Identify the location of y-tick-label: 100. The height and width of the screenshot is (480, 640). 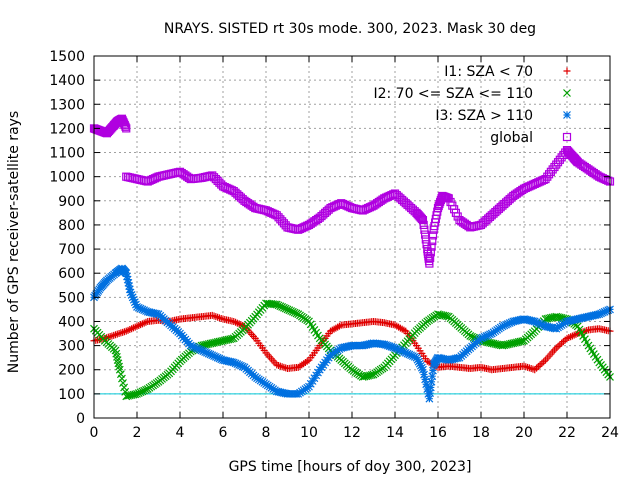
(71, 395).